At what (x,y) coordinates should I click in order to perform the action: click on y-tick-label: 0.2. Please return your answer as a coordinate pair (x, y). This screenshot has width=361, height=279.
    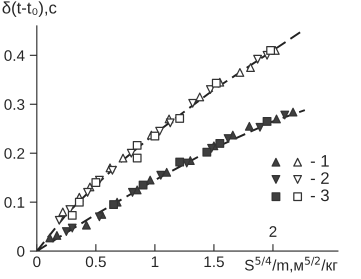
    Looking at the image, I should click on (14, 153).